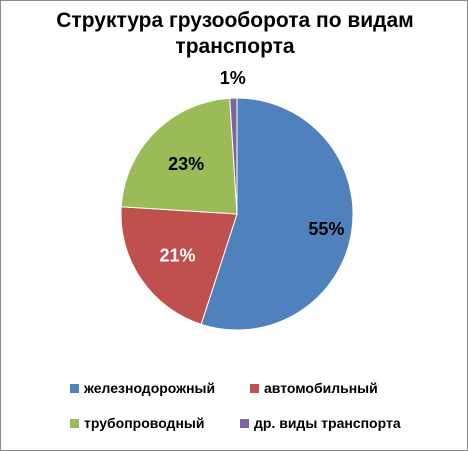  Describe the element at coordinates (235, 46) in the screenshot. I see `chart-title-line-2: транспорта` at that location.